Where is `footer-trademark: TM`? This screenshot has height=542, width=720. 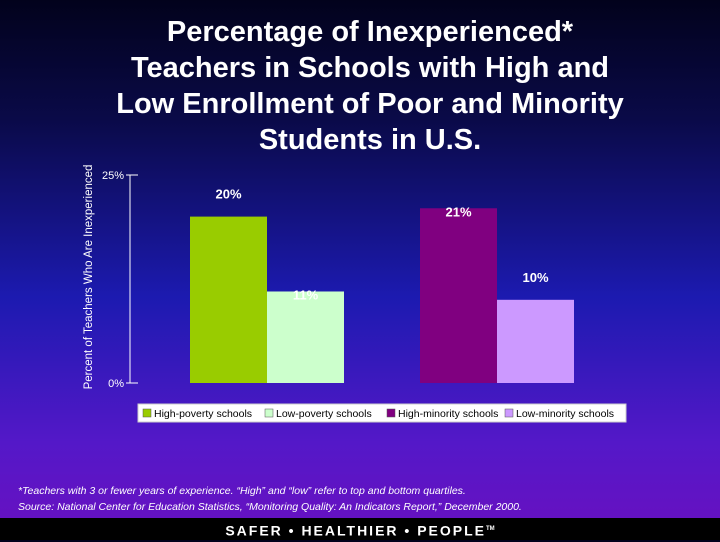 footer-trademark: TM is located at coordinates (490, 529).